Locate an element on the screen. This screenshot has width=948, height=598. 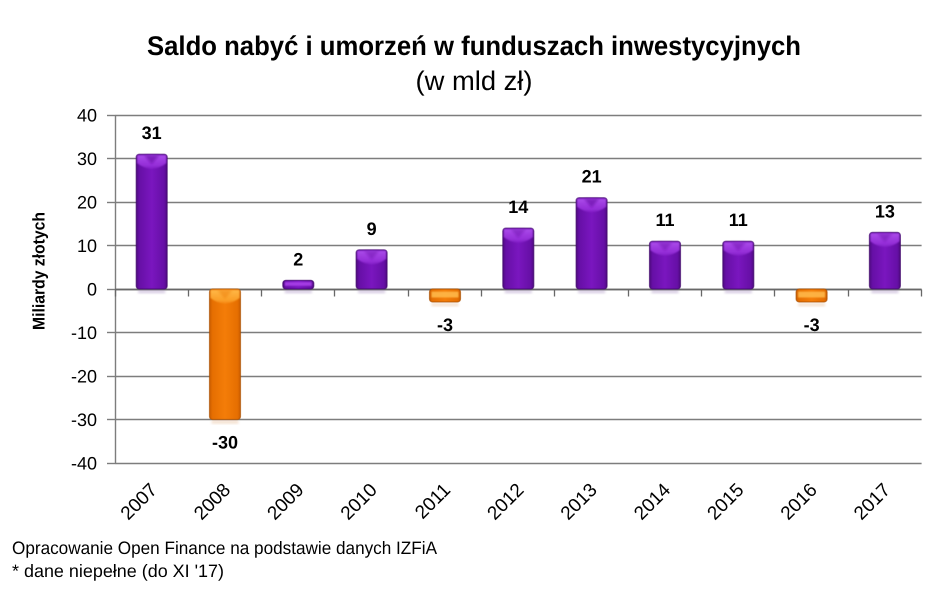
svg-text: -10 is located at coordinates (84, 333).